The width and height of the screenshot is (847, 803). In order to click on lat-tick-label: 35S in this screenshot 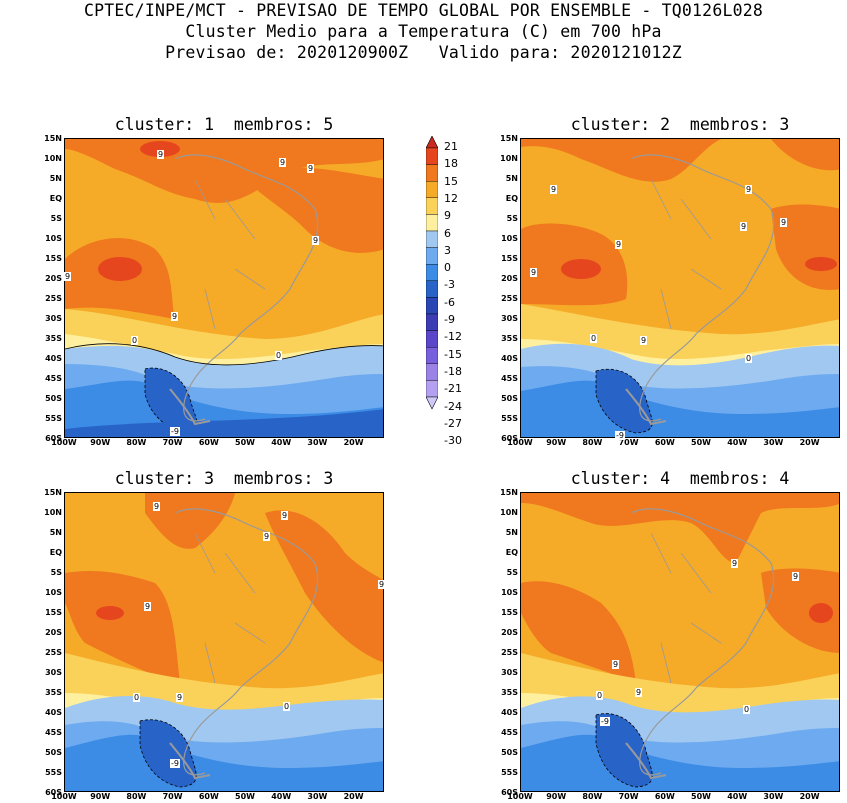, I will do `click(53, 692)`.